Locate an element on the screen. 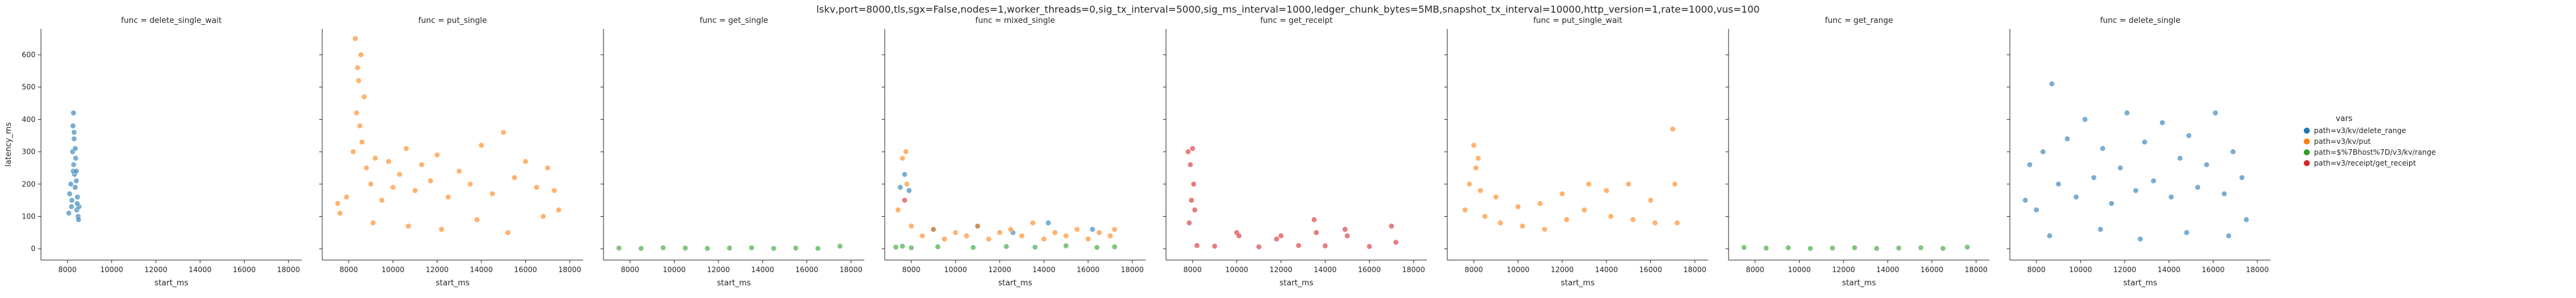  y-tick-label: 0 is located at coordinates (33, 248).